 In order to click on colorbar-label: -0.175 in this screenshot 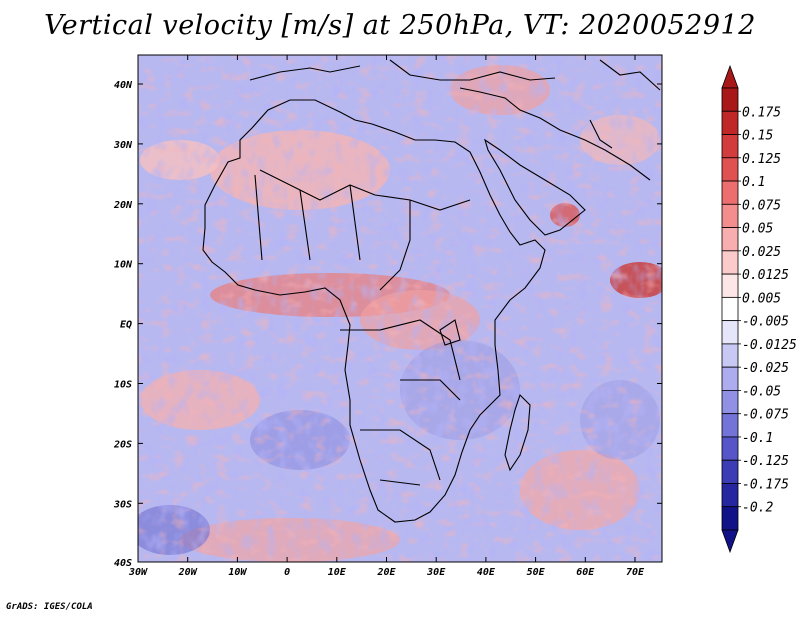, I will do `click(765, 484)`.